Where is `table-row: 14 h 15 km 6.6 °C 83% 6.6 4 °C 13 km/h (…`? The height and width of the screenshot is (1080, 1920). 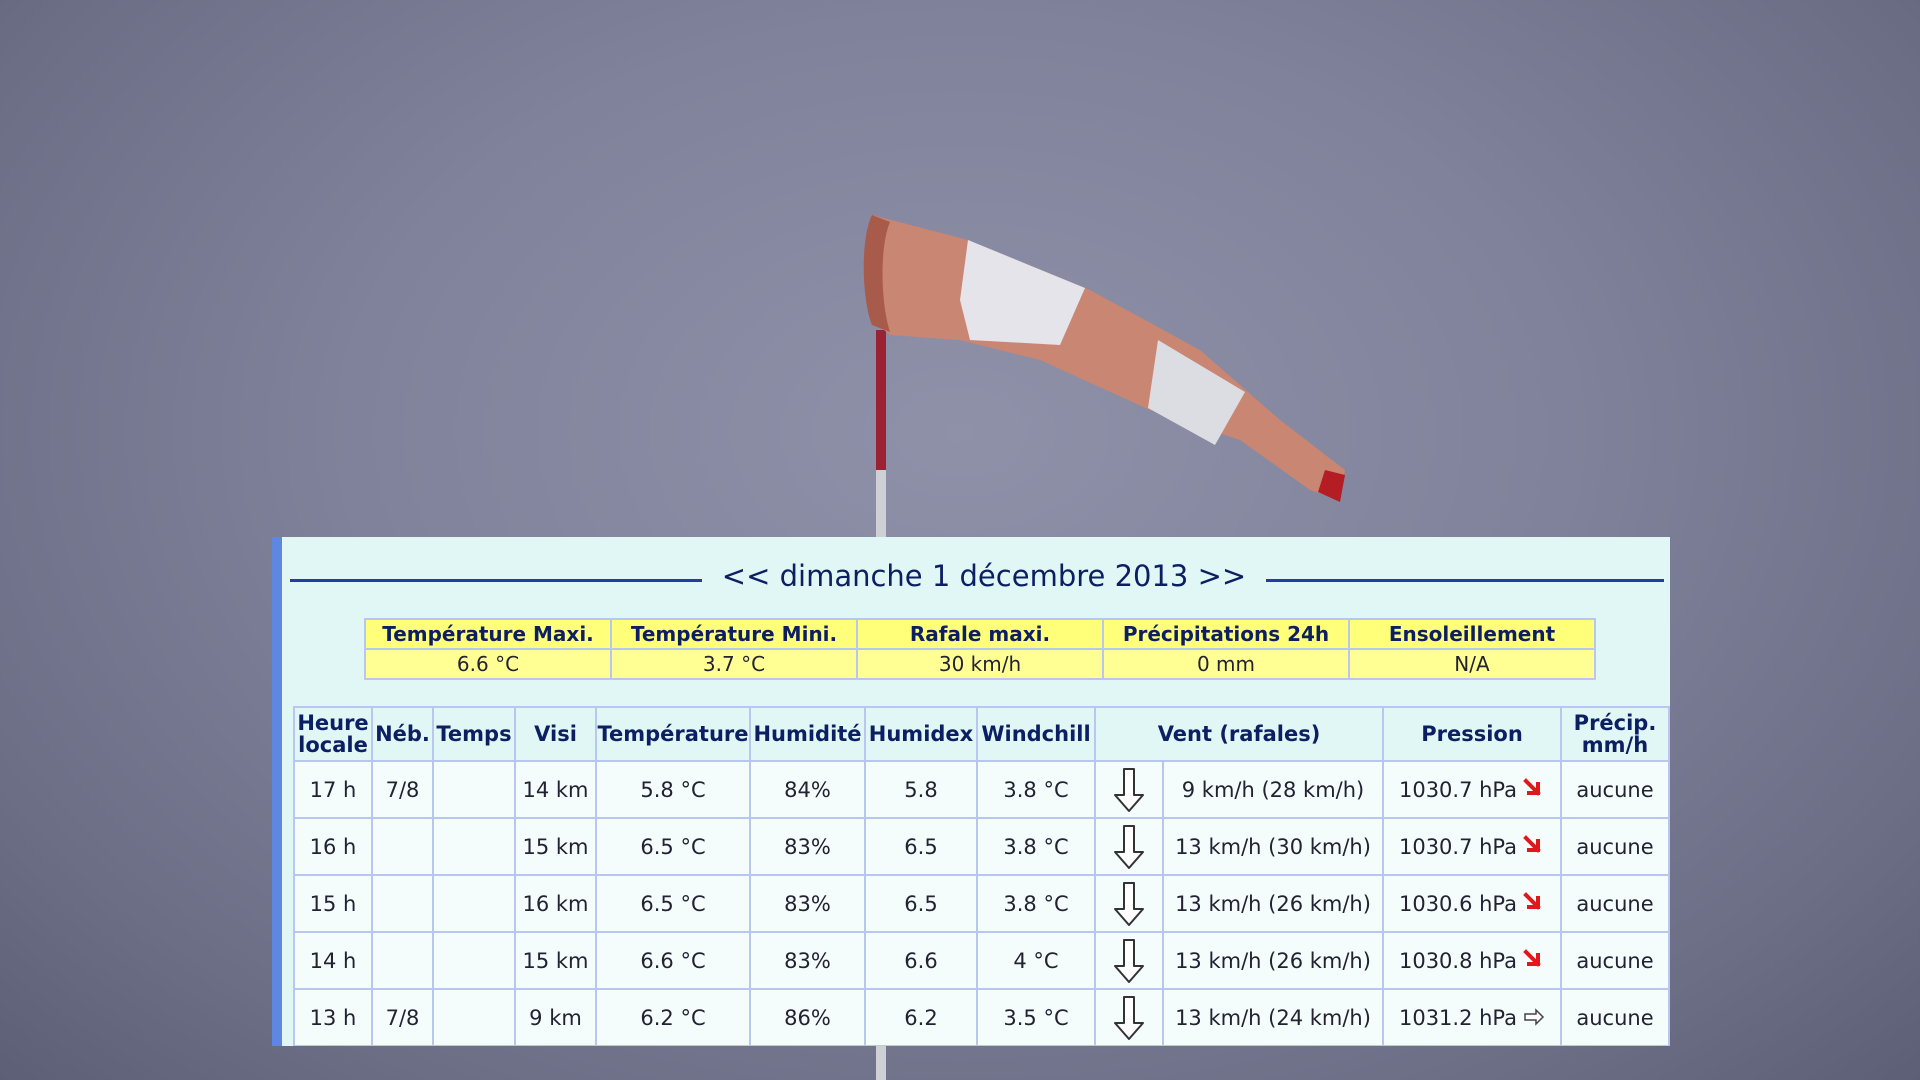
table-row: 14 h 15 km 6.6 °C 83% 6.6 4 °C 13 km/h (… is located at coordinates (981, 960).